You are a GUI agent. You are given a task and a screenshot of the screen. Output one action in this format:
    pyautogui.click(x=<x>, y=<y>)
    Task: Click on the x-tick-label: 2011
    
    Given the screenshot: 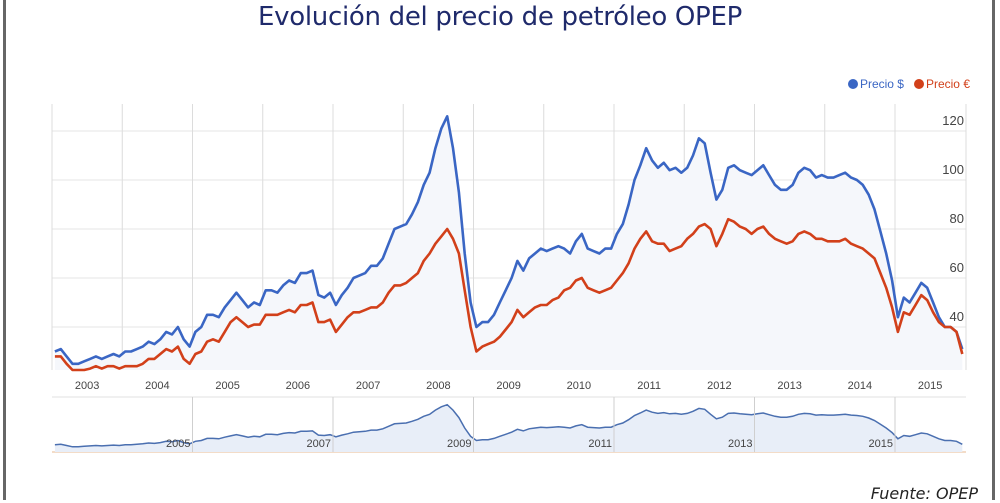 What is the action you would take?
    pyautogui.click(x=649, y=386)
    